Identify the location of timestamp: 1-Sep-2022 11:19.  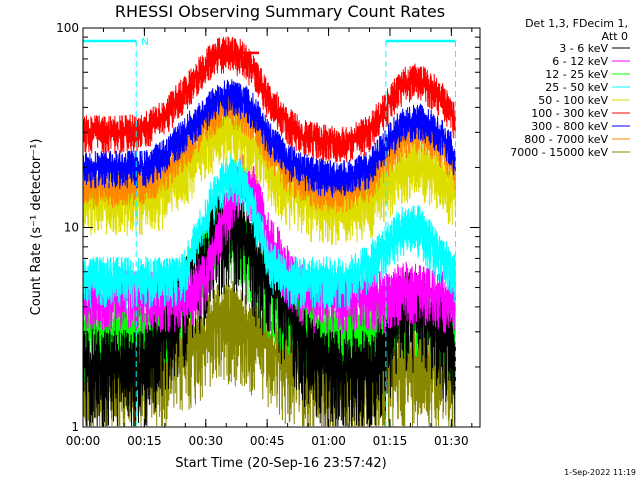
(600, 472).